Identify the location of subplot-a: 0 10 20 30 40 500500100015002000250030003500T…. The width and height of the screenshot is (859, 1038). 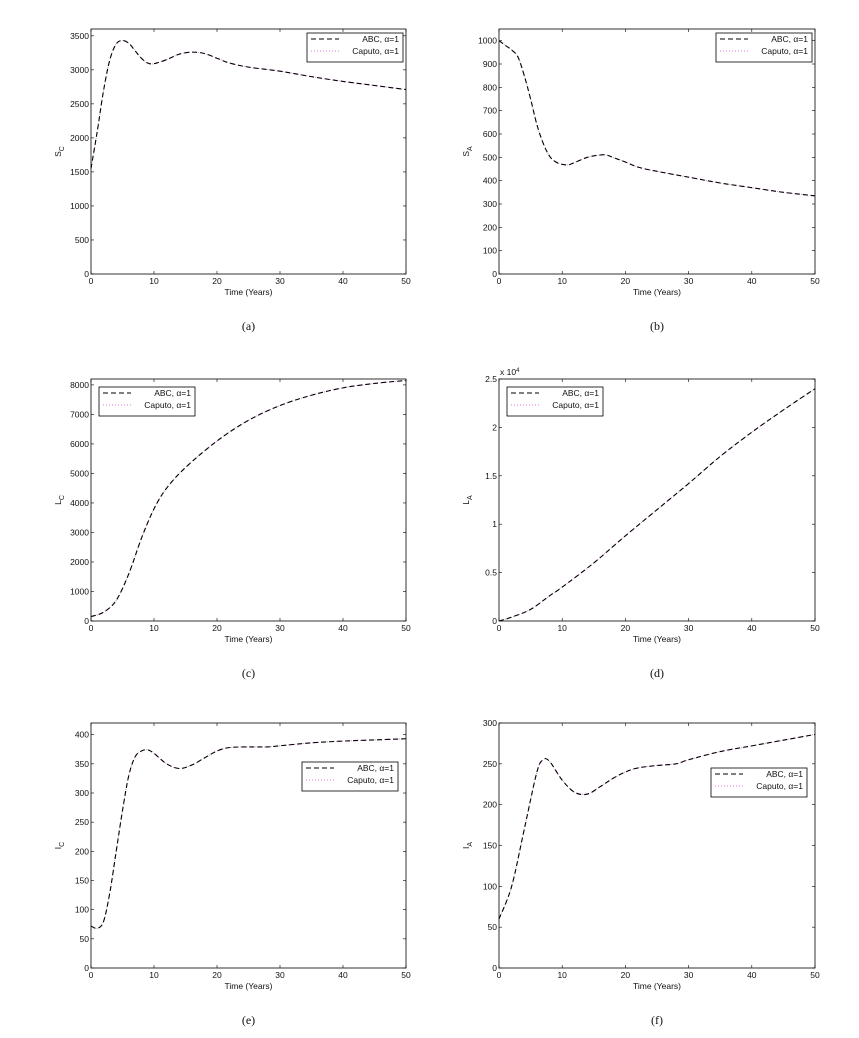
(232, 180).